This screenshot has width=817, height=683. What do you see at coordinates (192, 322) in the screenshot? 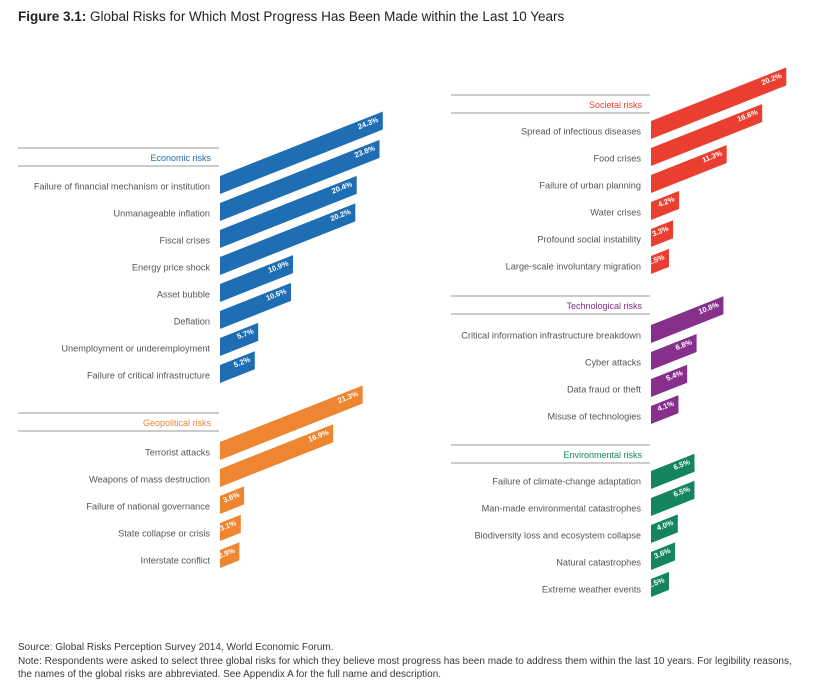
I see `category-label: Deflation` at bounding box center [192, 322].